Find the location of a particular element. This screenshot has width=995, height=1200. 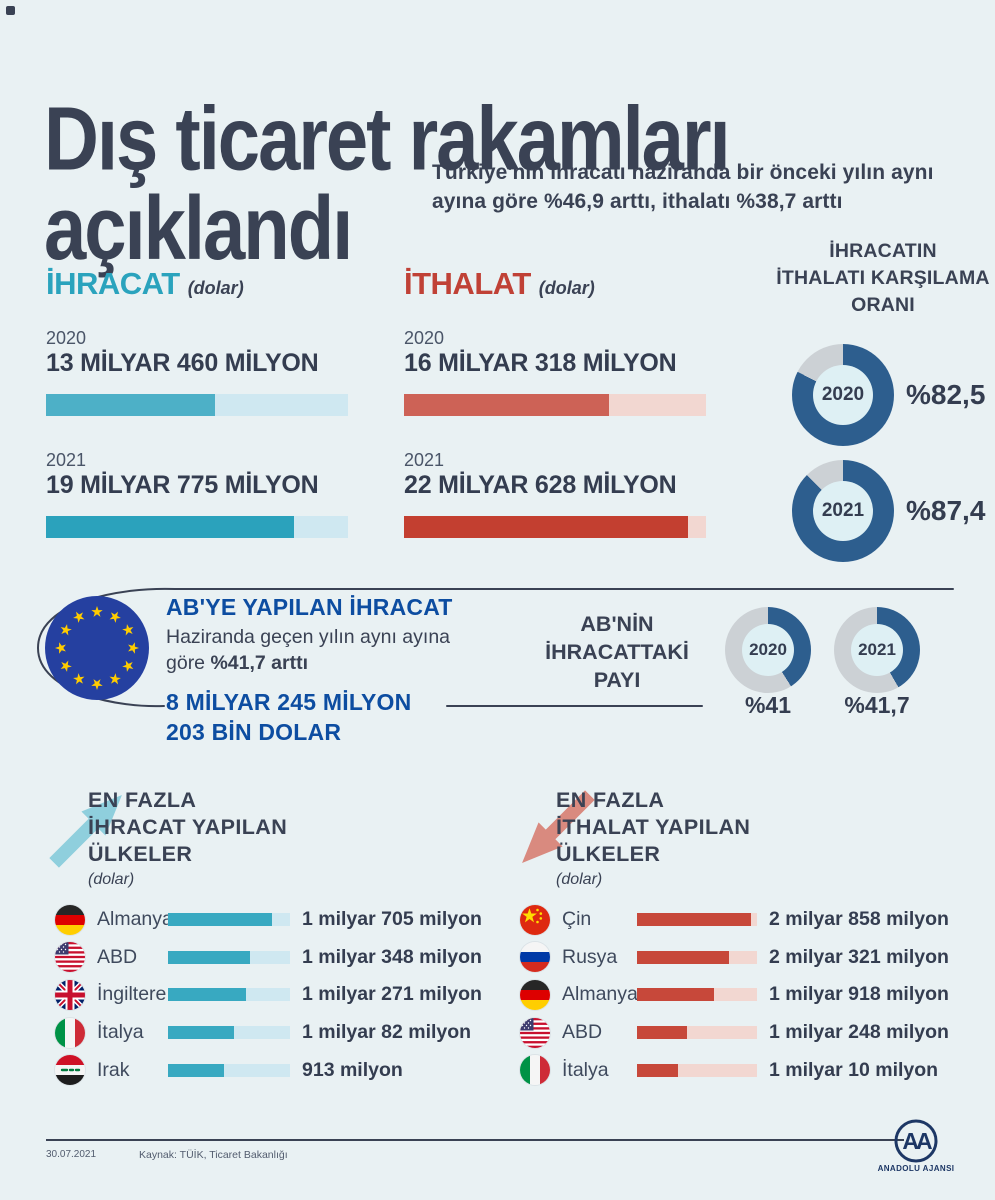

eu-share-donut-2021-year: 2021 is located at coordinates (877, 650).